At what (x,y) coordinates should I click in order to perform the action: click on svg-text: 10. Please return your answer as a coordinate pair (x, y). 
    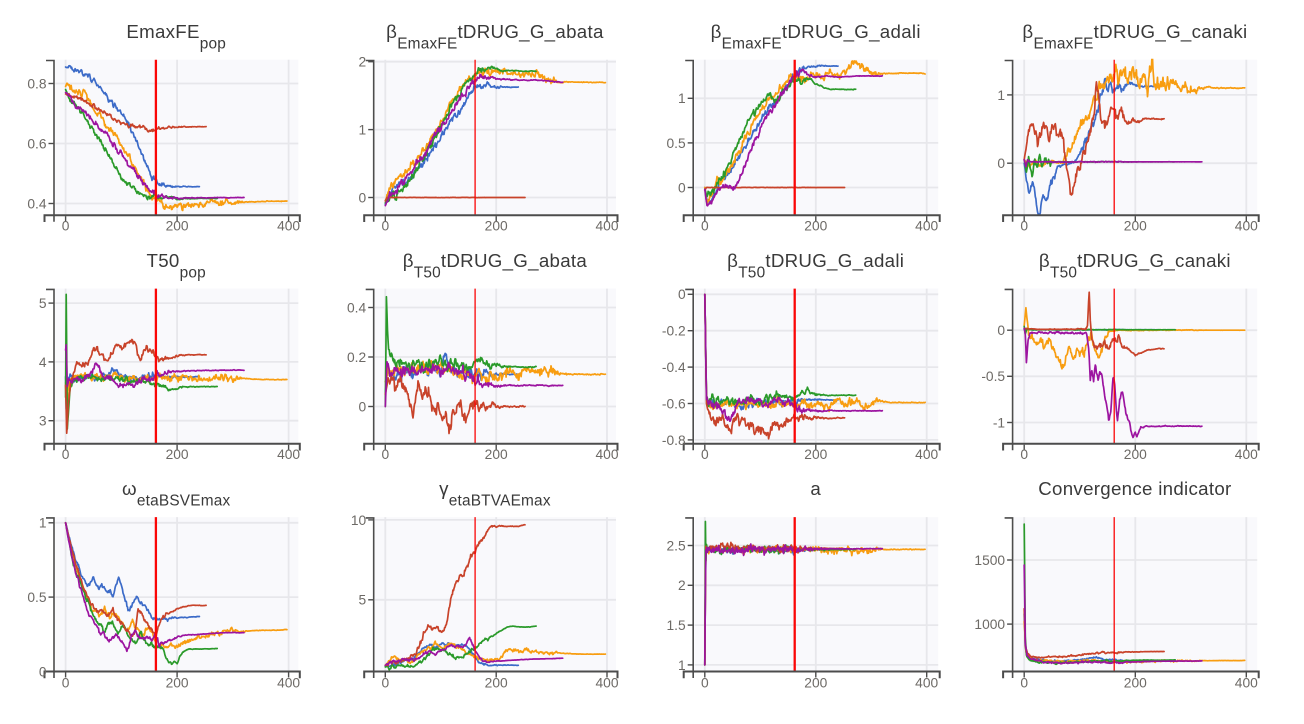
    Looking at the image, I should click on (359, 520).